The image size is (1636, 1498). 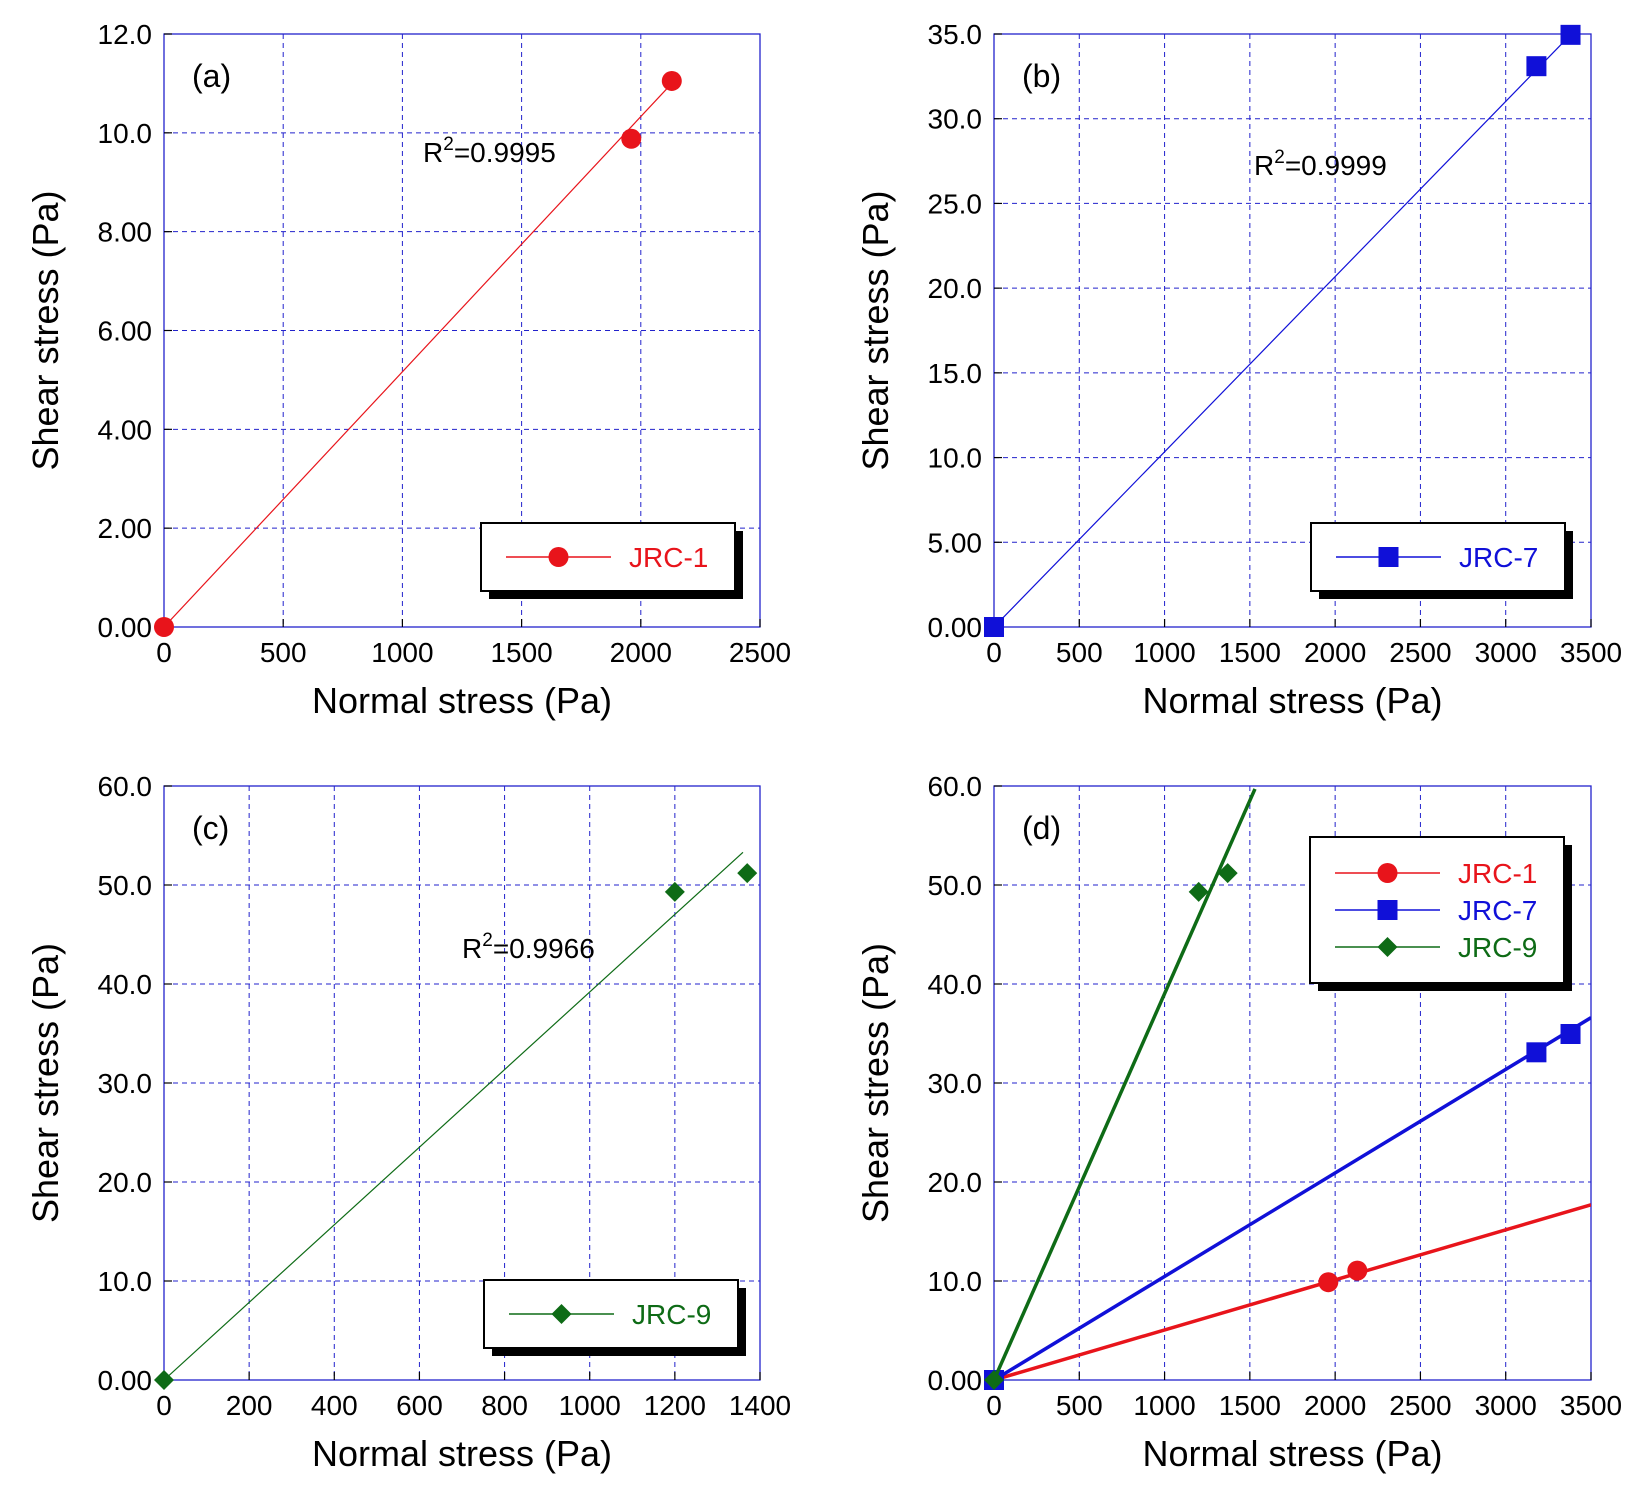 I want to click on y-tick-label: 25.0, so click(x=955, y=203).